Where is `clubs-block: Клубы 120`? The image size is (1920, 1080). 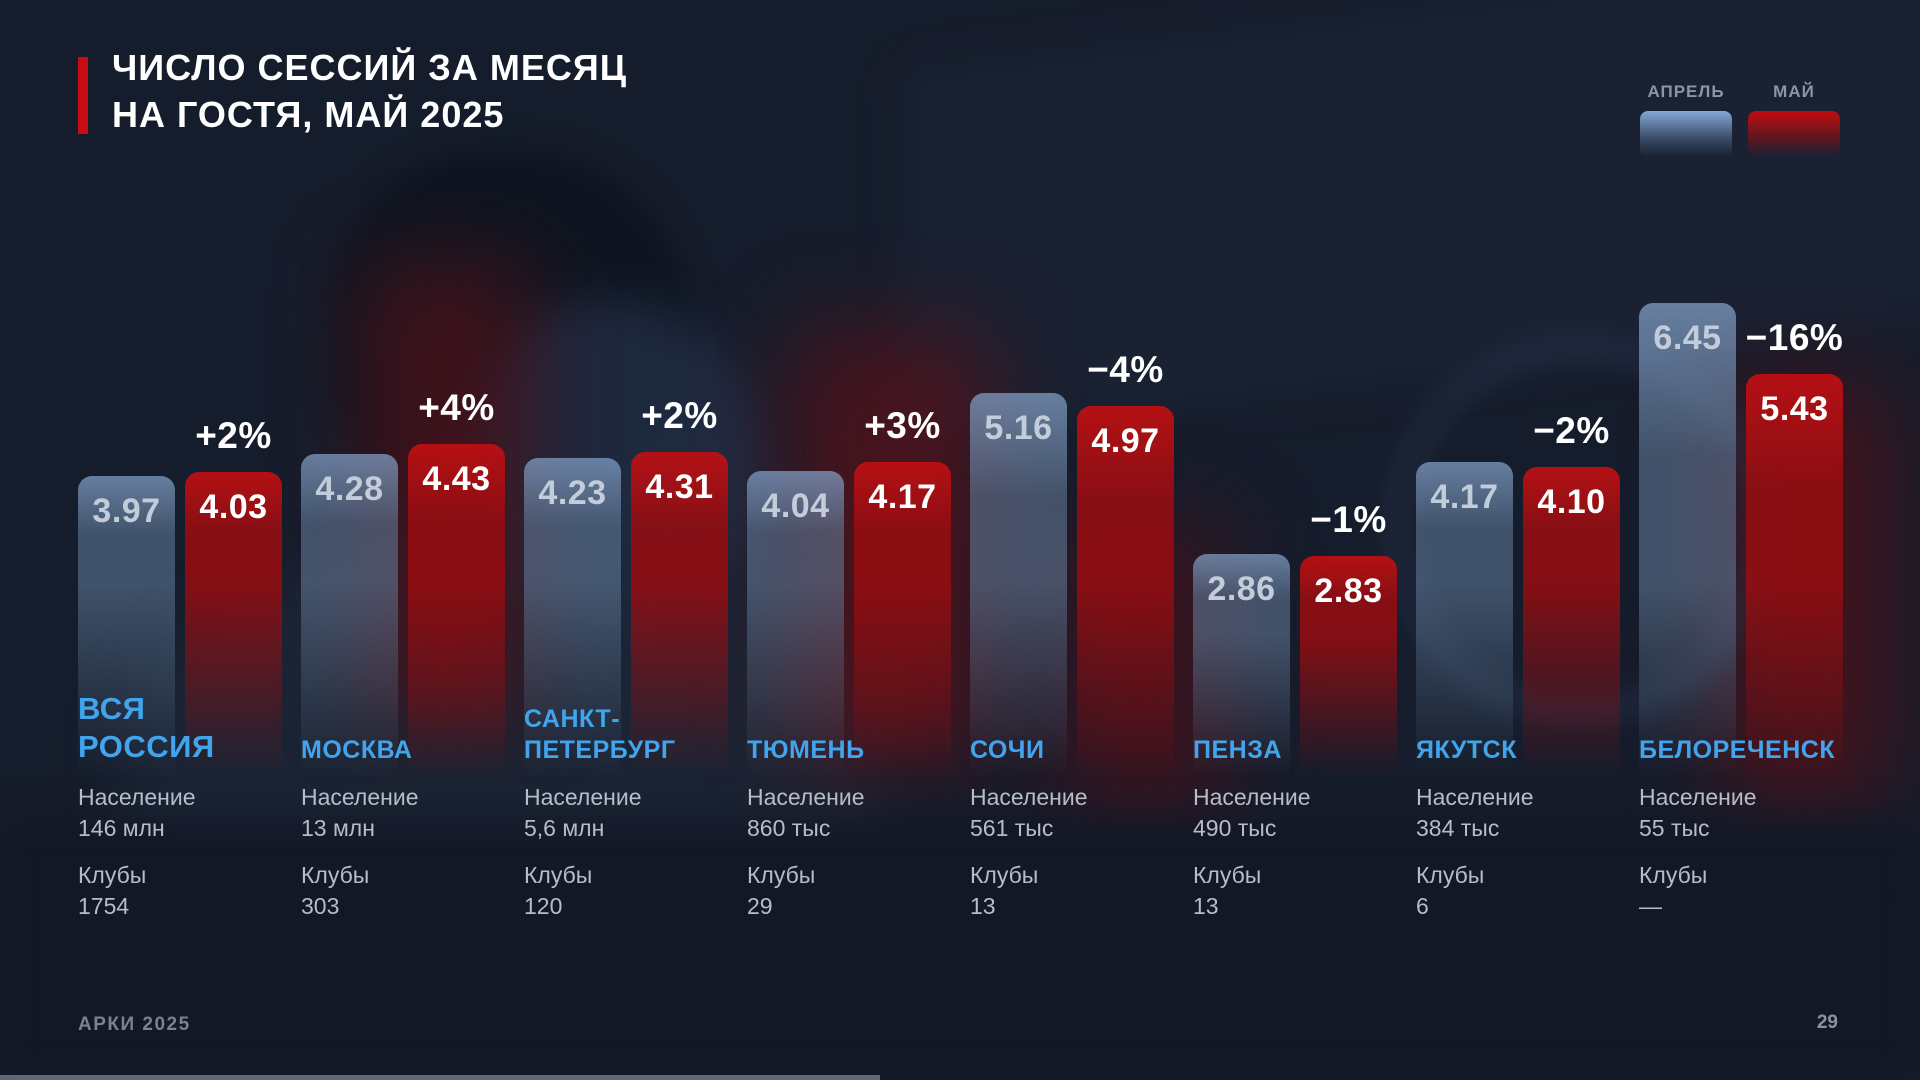
clubs-block: Клубы 120 is located at coordinates (629, 891).